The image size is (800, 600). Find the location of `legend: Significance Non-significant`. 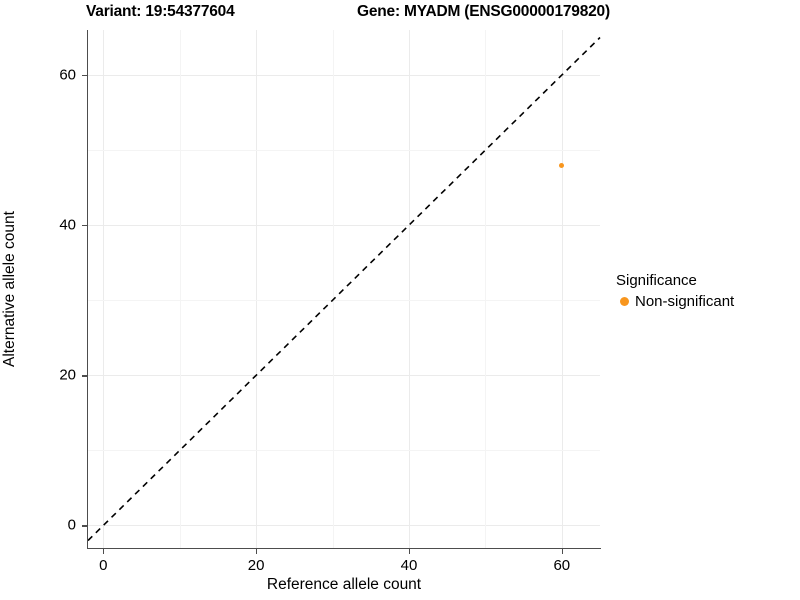

legend: Significance Non-significant is located at coordinates (675, 291).